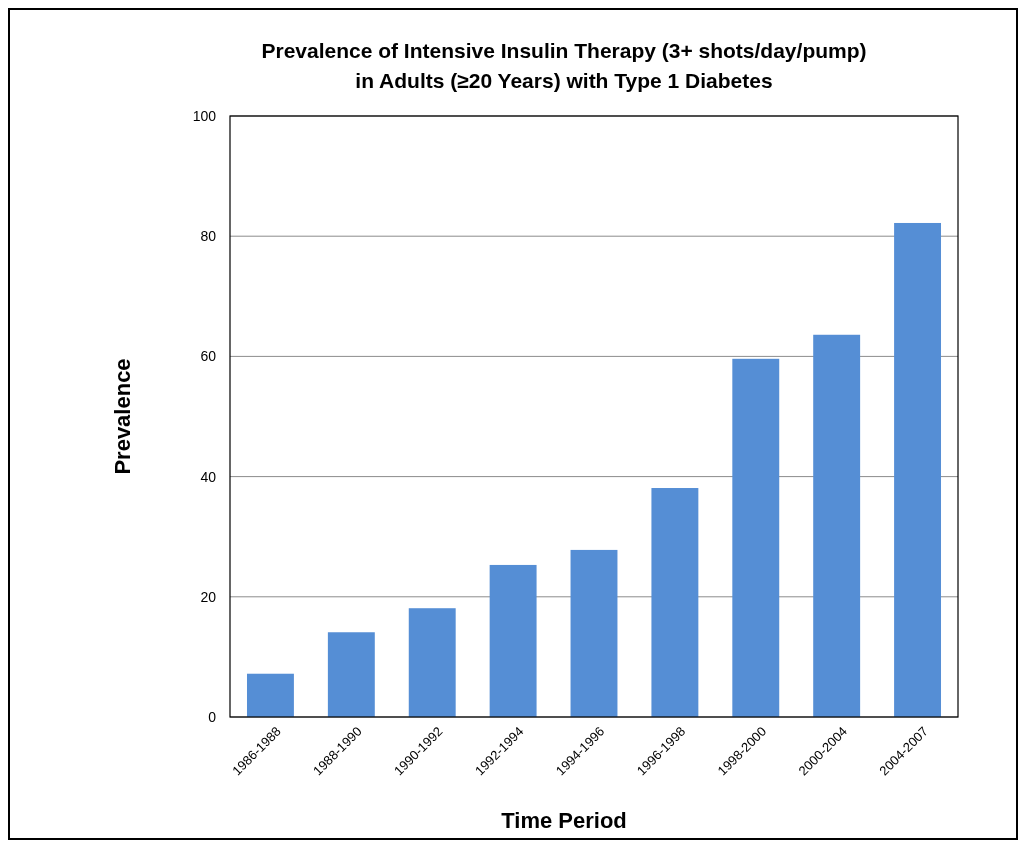  Describe the element at coordinates (564, 65) in the screenshot. I see `chart-title: Prevalence of Intensive Insulin Therapy (3+ shots/day/pump) in Adults (≥20 Years) with Type 1 Diabetes` at that location.